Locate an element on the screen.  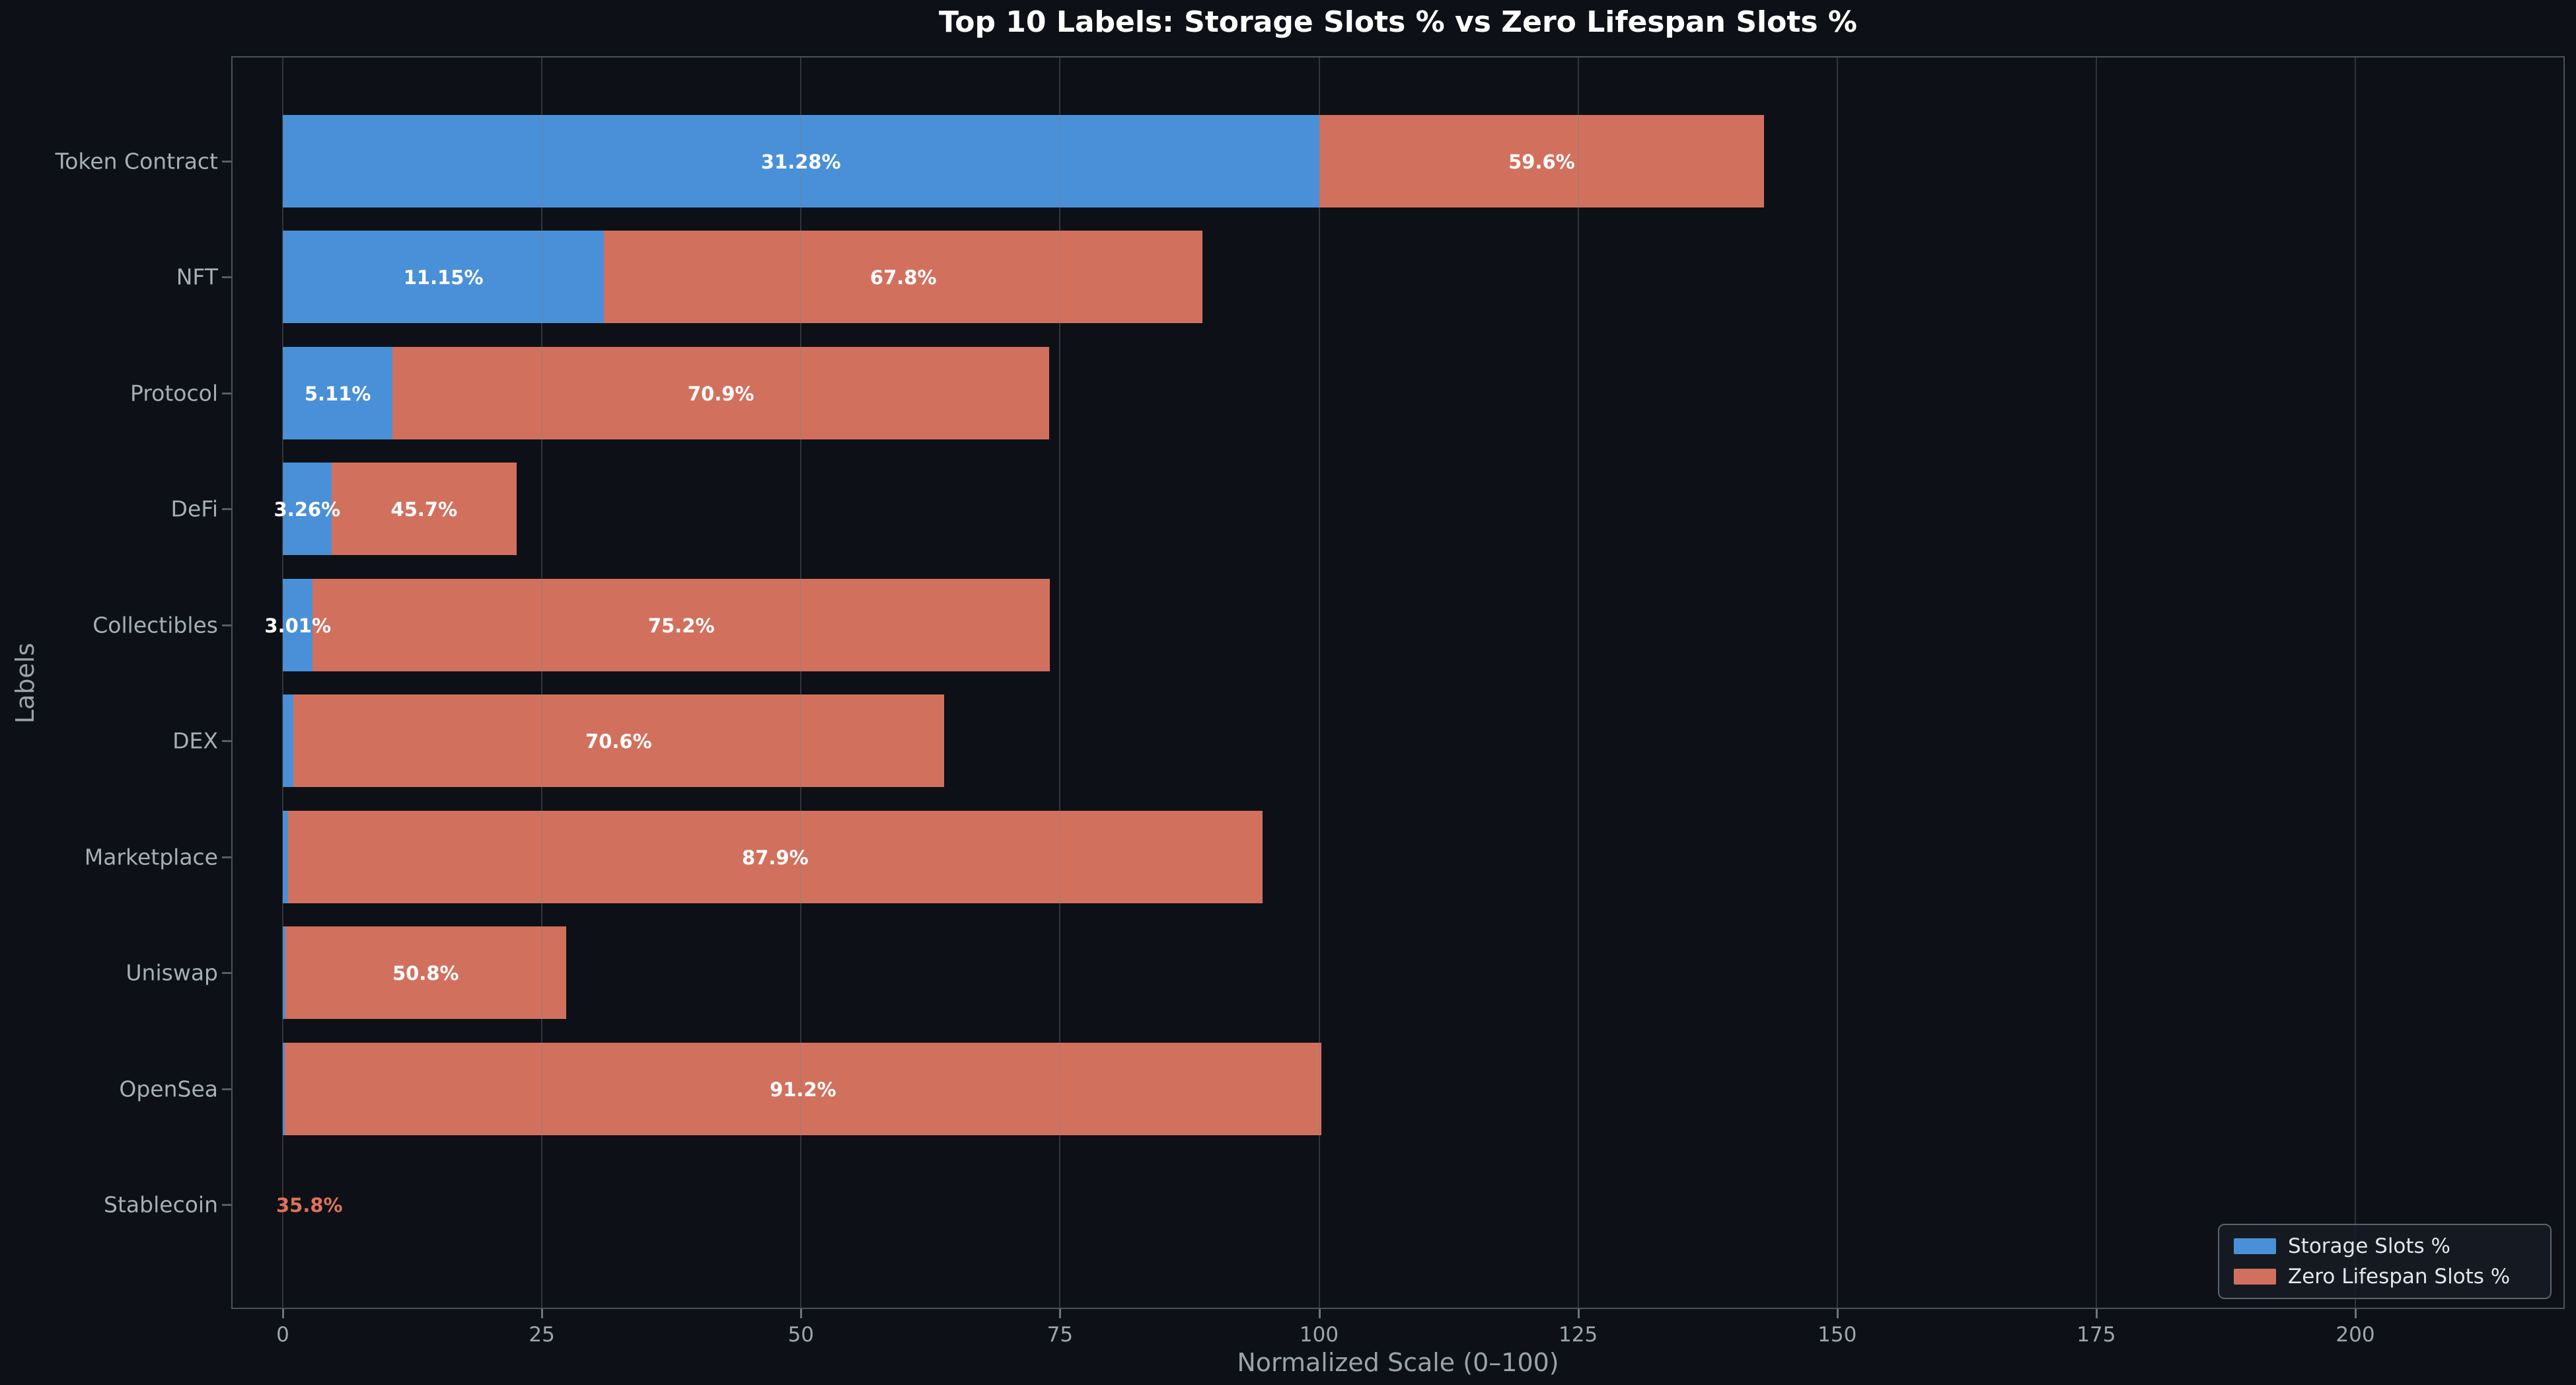
x-tick-label: 150 is located at coordinates (1837, 1335).